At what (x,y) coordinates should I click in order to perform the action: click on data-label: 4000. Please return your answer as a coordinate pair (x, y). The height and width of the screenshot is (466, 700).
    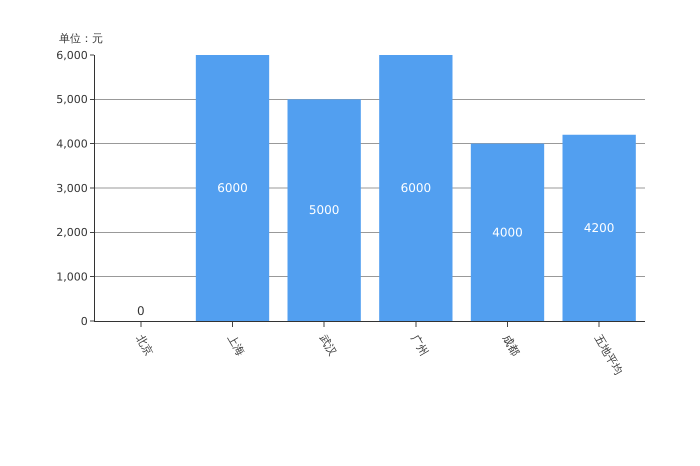
    Looking at the image, I should click on (507, 232).